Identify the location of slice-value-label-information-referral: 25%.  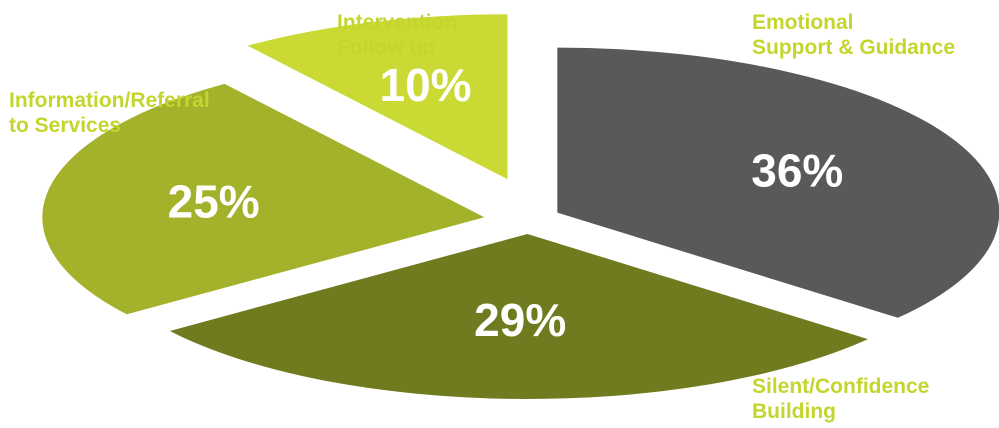
(214, 201).